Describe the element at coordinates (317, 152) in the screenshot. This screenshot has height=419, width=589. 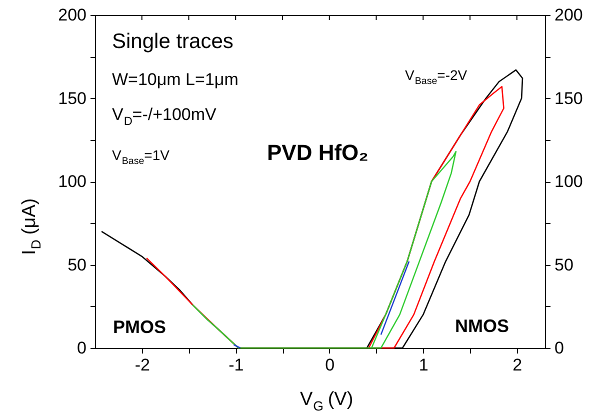
I see `annotation: PVD HfO₂` at that location.